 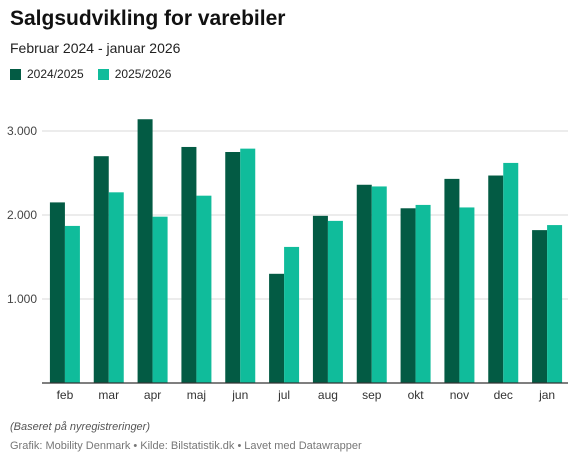 I want to click on x-tick-label: mar, so click(x=108, y=395).